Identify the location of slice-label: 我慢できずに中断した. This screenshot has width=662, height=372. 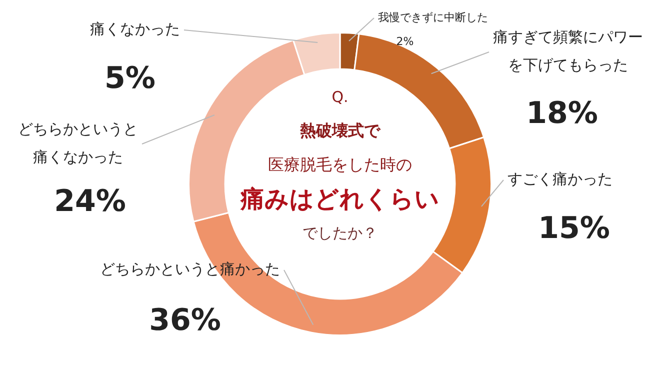
(433, 17).